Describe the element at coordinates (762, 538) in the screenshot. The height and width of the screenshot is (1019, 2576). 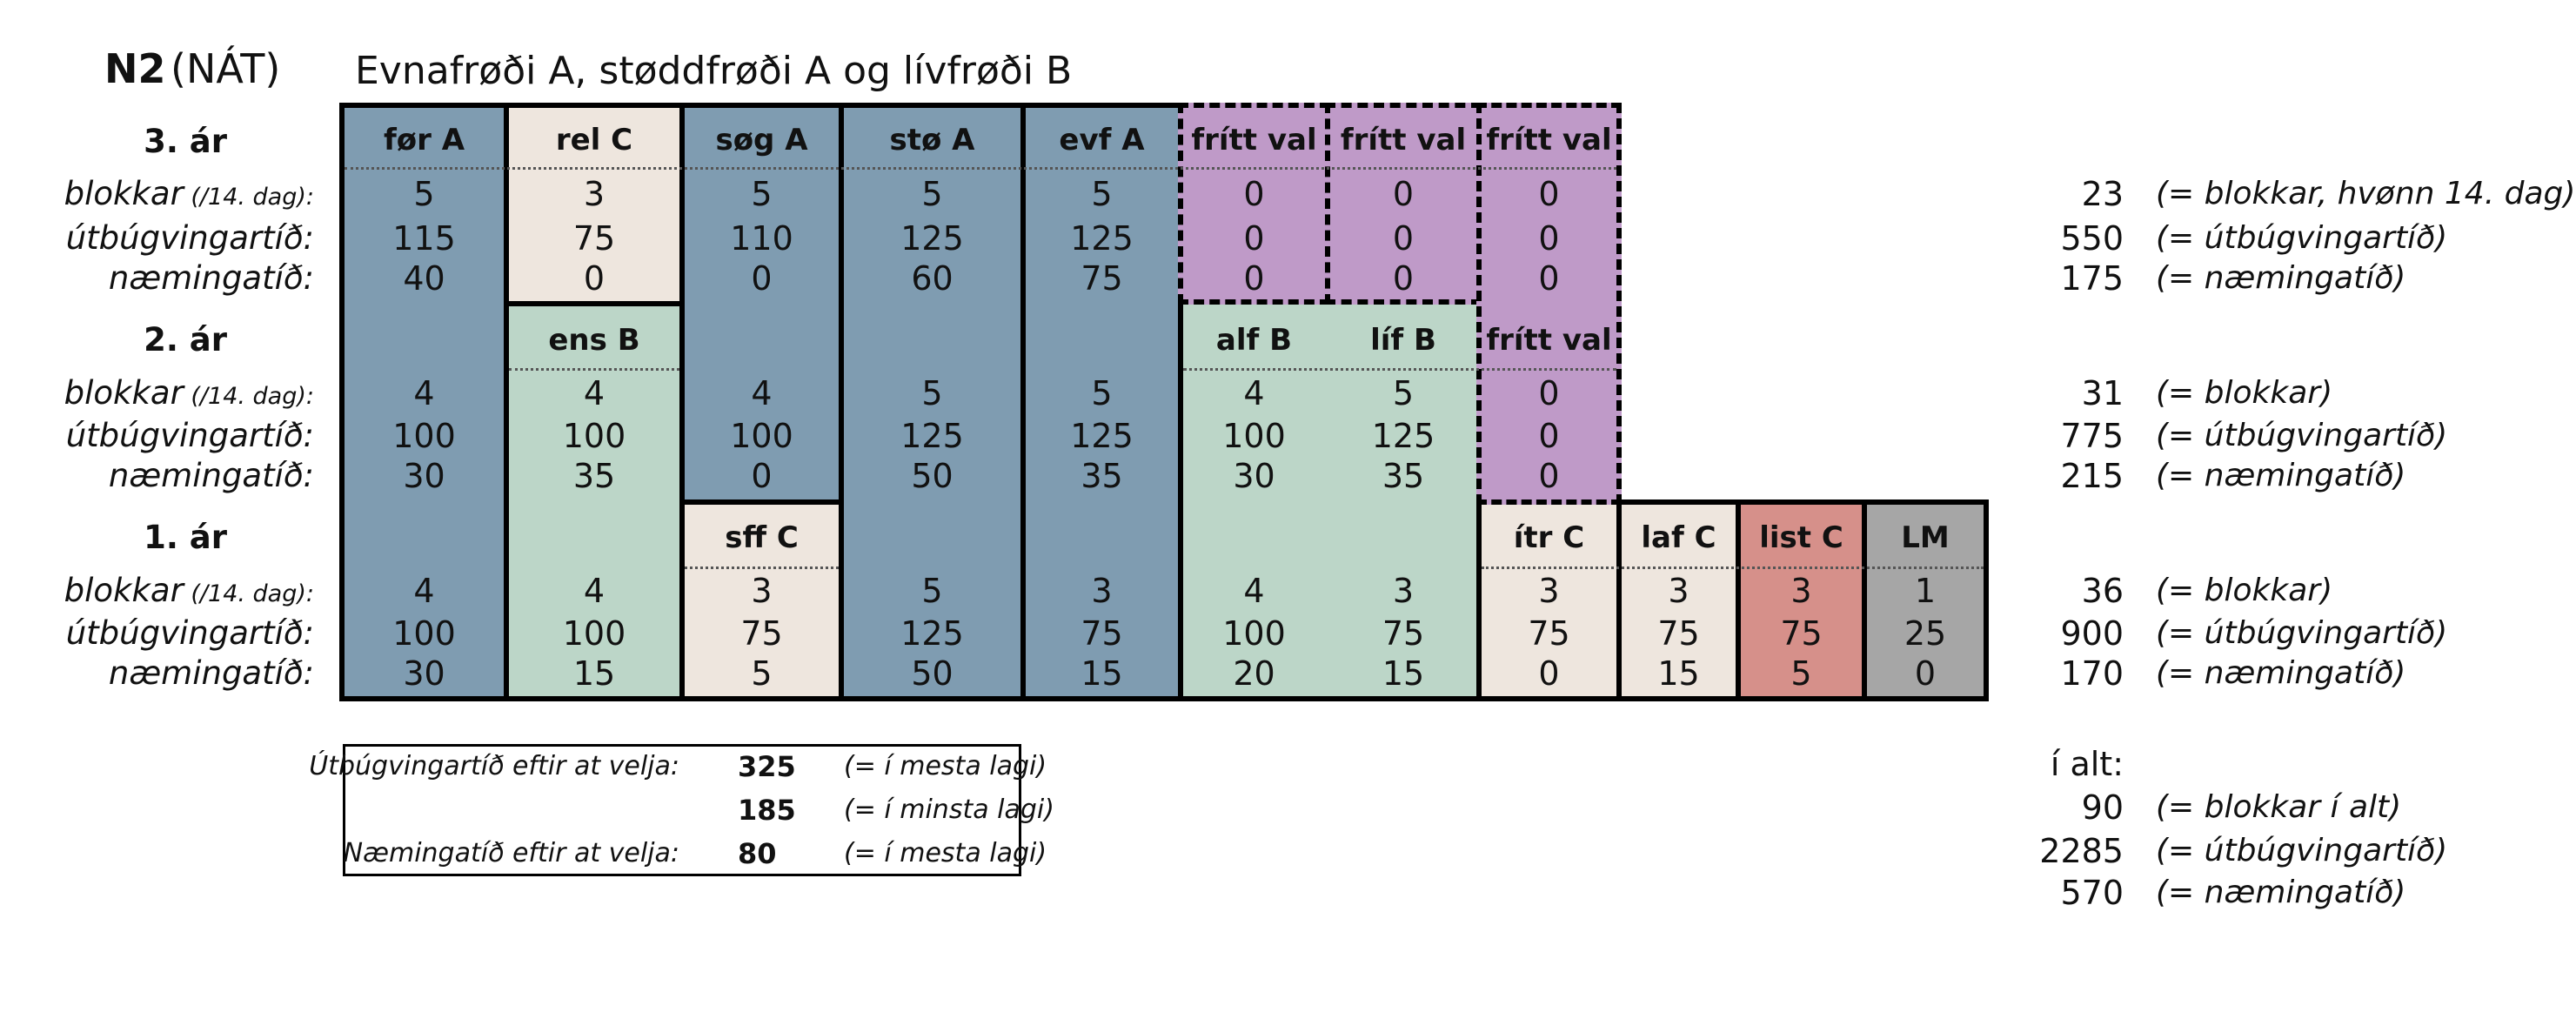
I see `subject-label: sff C` at that location.